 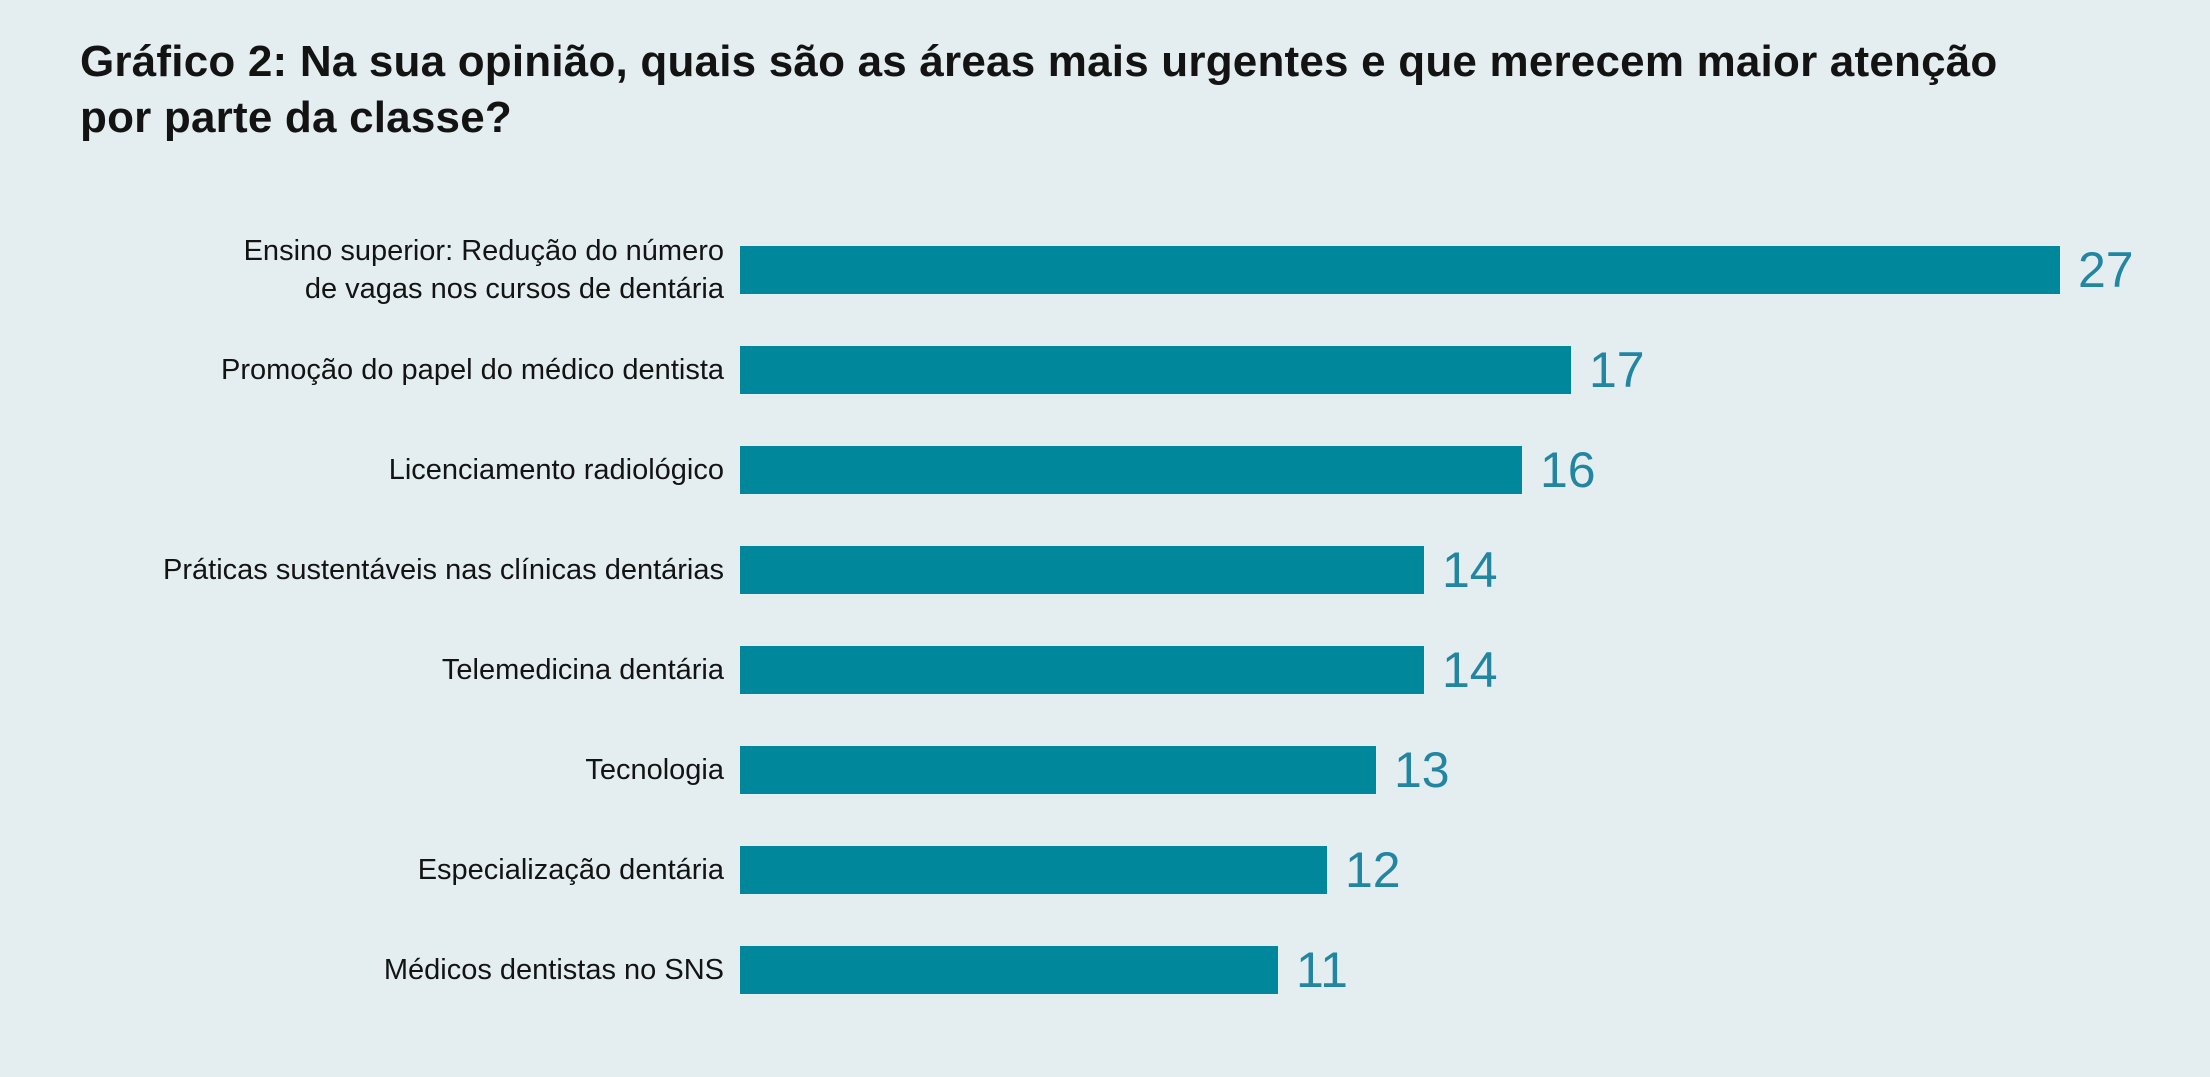 I want to click on bar-row: Tecnologia 13, so click(x=1135, y=770).